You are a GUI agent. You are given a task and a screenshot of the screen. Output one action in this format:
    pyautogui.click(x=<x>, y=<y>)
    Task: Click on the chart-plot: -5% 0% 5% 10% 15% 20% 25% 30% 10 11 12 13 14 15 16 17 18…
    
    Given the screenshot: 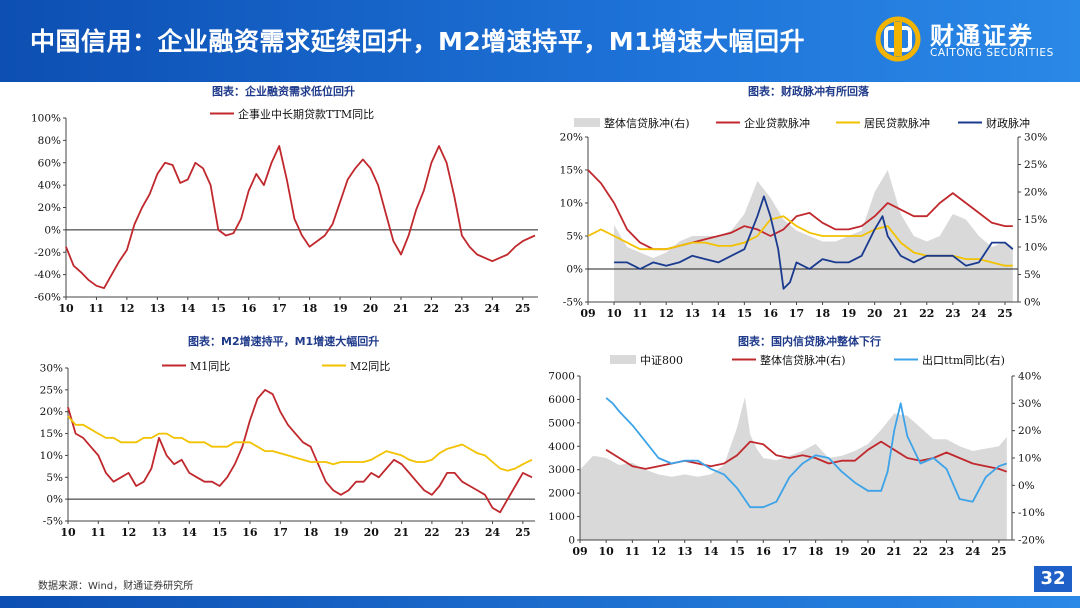 What is the action you would take?
    pyautogui.click(x=287, y=449)
    